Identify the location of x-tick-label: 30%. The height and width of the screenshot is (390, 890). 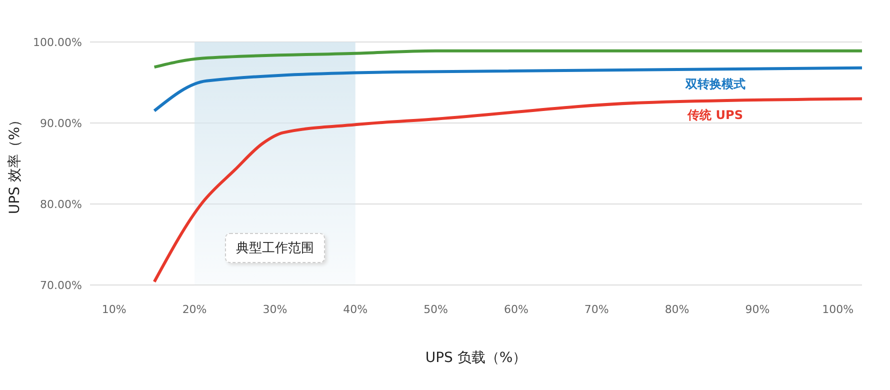
(275, 309).